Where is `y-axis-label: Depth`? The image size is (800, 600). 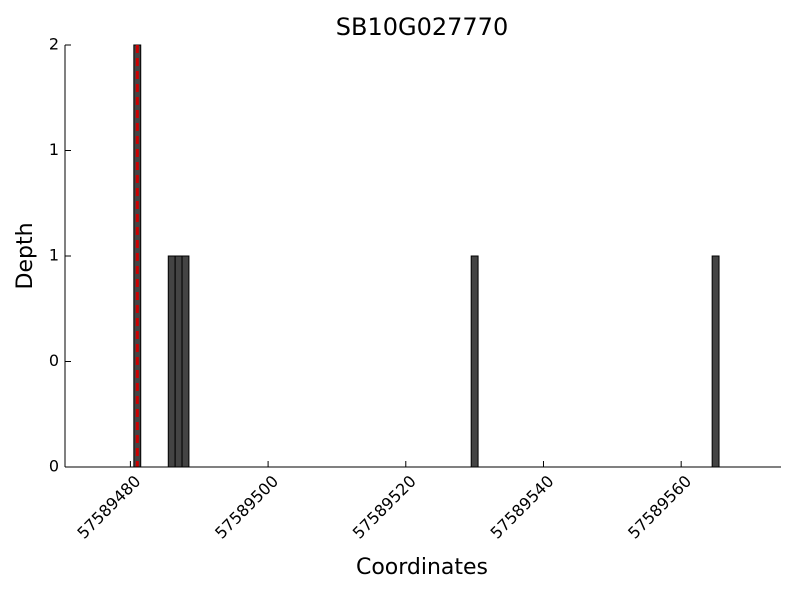 y-axis-label: Depth is located at coordinates (25, 255).